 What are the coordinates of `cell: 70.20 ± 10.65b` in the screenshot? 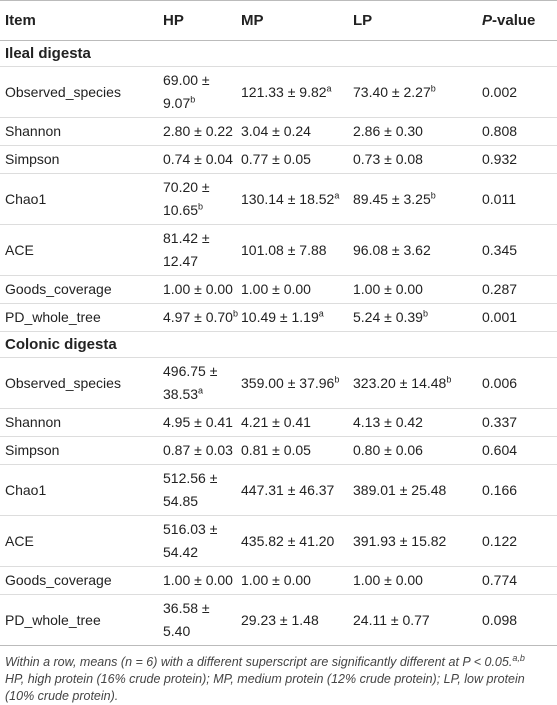 It's located at (202, 199).